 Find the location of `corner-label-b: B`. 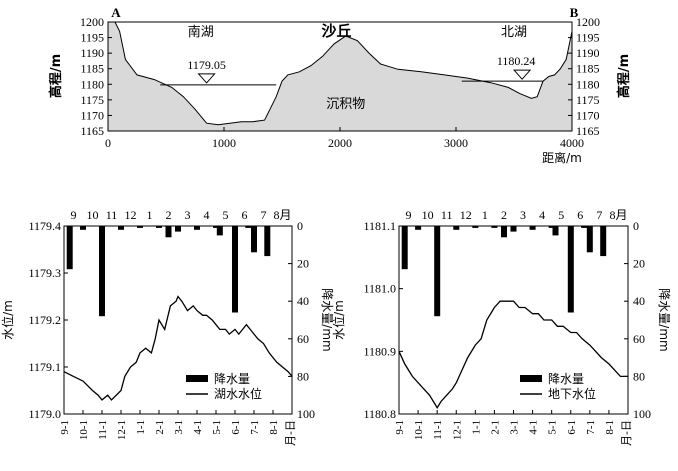

corner-label-b: B is located at coordinates (574, 12).